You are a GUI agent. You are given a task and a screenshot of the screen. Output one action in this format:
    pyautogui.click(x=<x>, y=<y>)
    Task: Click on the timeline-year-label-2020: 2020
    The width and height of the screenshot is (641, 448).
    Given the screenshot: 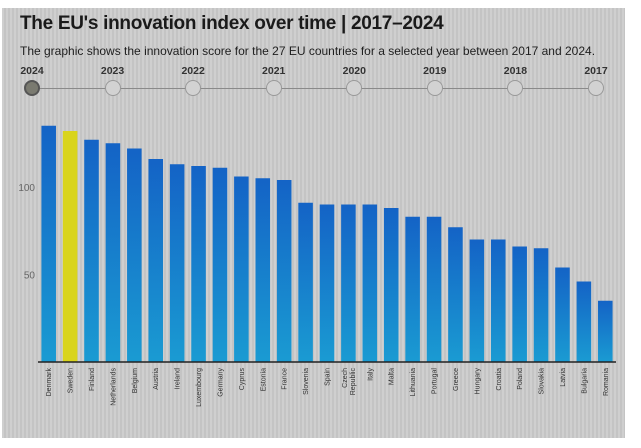 What is the action you would take?
    pyautogui.click(x=354, y=71)
    